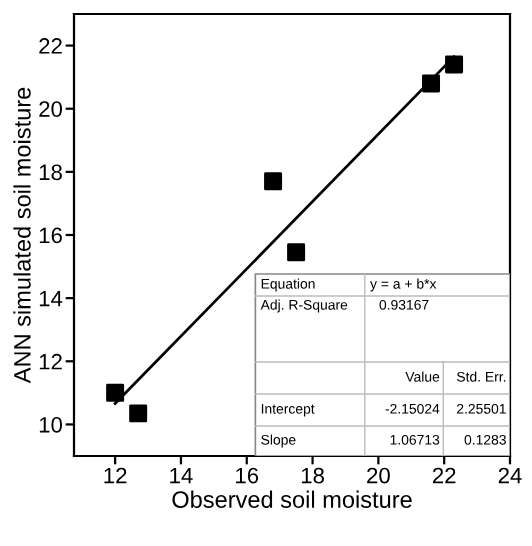 This screenshot has width=532, height=546. Describe the element at coordinates (22, 235) in the screenshot. I see `y-axis-title: ANN simulated soil moisture` at that location.